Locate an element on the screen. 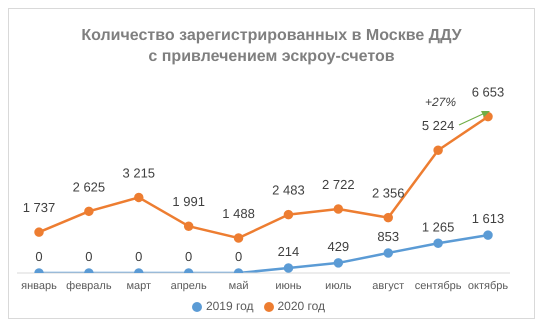 Image resolution: width=541 pixels, height=325 pixels. data-label: 1 265 is located at coordinates (438, 226).